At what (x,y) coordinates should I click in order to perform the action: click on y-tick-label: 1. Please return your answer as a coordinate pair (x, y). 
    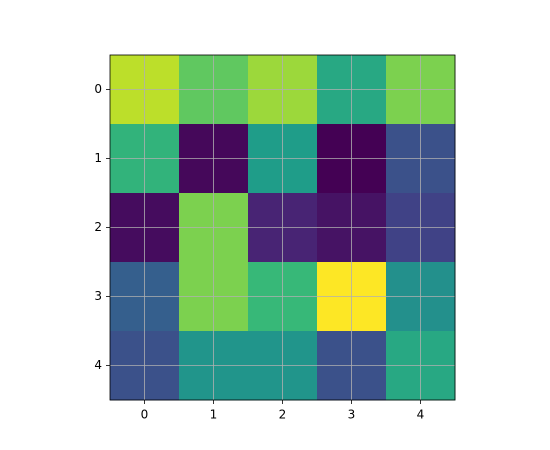
    Looking at the image, I should click on (98, 158).